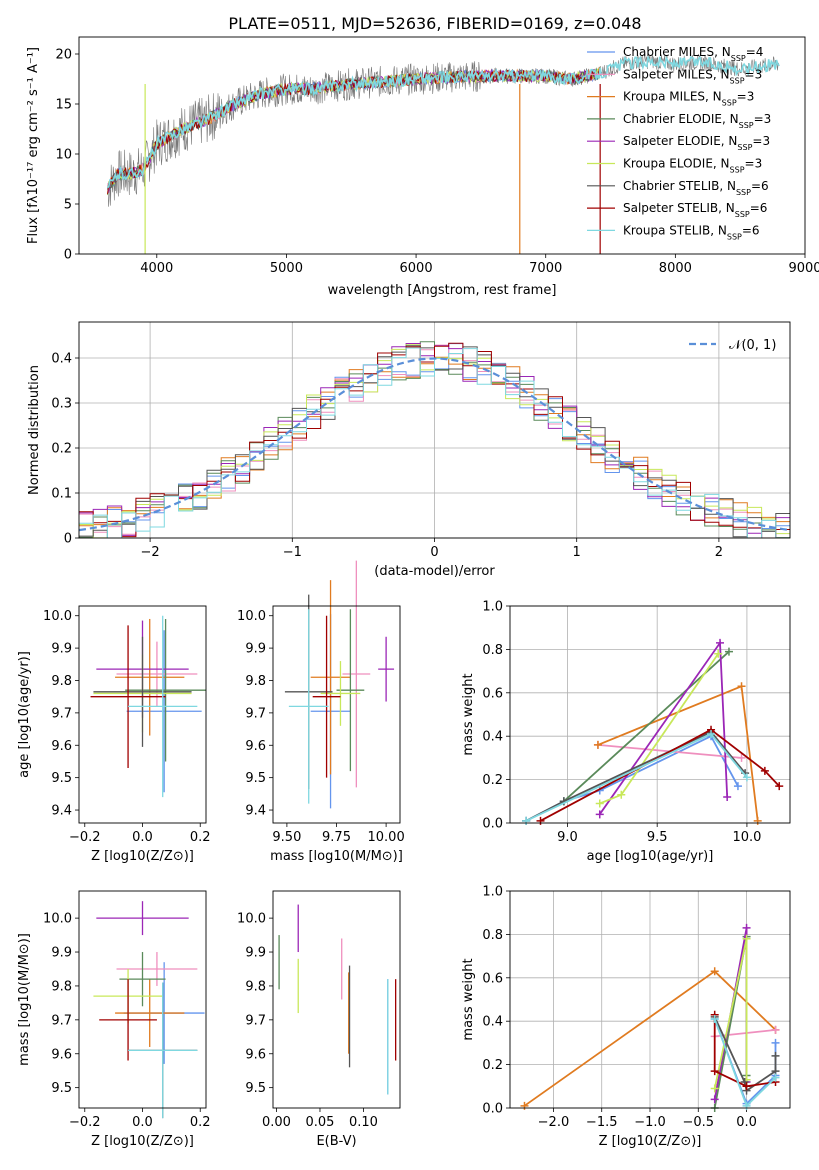  I want to click on model-spectrum-kroupa-stelib, so click(443, 121).